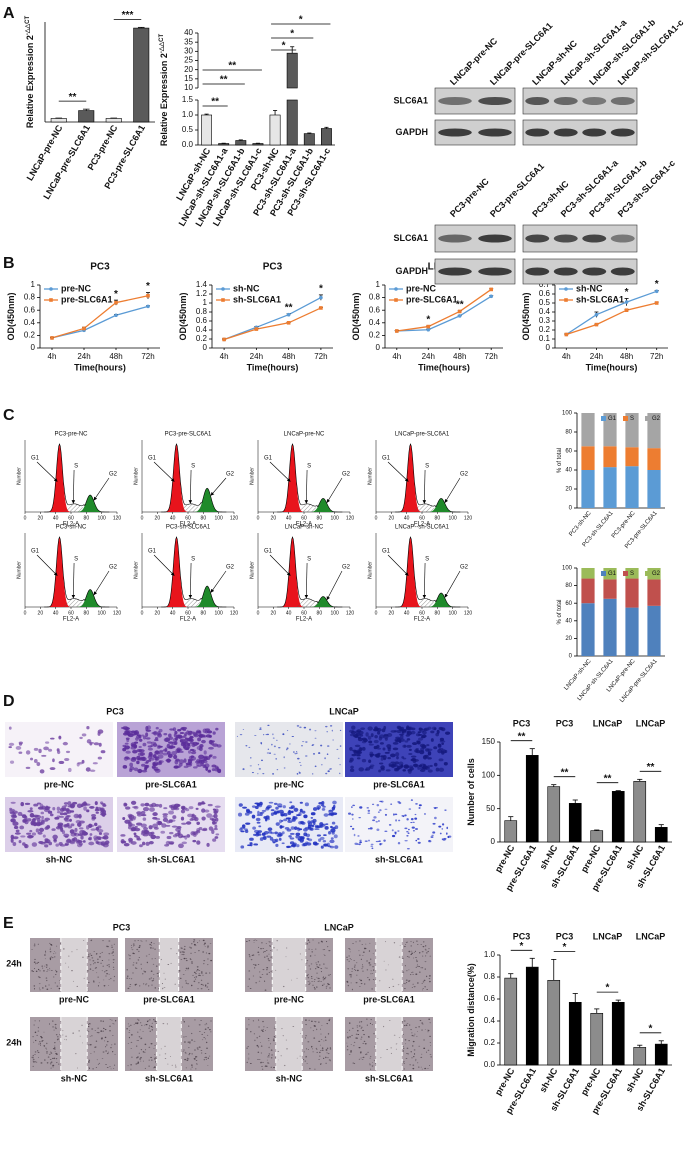 This screenshot has width=685, height=1154. What do you see at coordinates (397, 331) in the screenshot?
I see `marker` at bounding box center [397, 331].